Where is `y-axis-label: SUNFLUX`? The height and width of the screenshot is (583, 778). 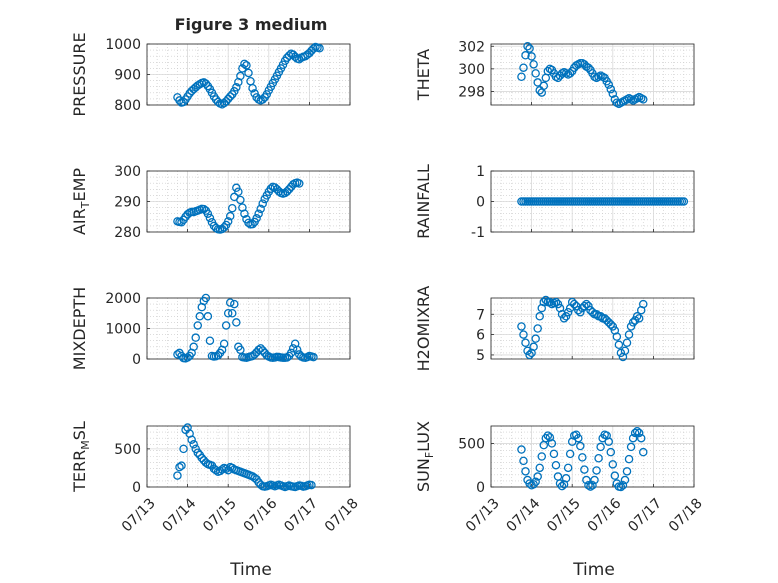 y-axis-label: SUNFLUX is located at coordinates (425, 456).